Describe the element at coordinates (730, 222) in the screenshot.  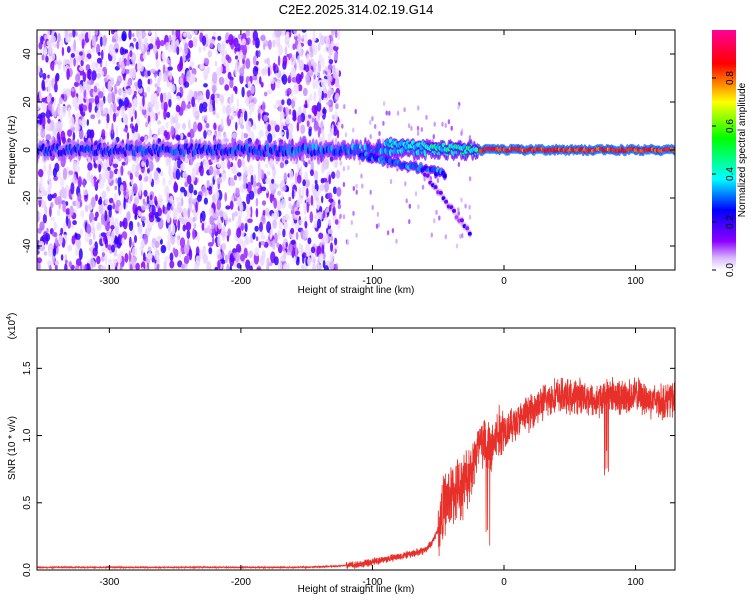
I see `colorbar-tick-label: 0.2` at that location.